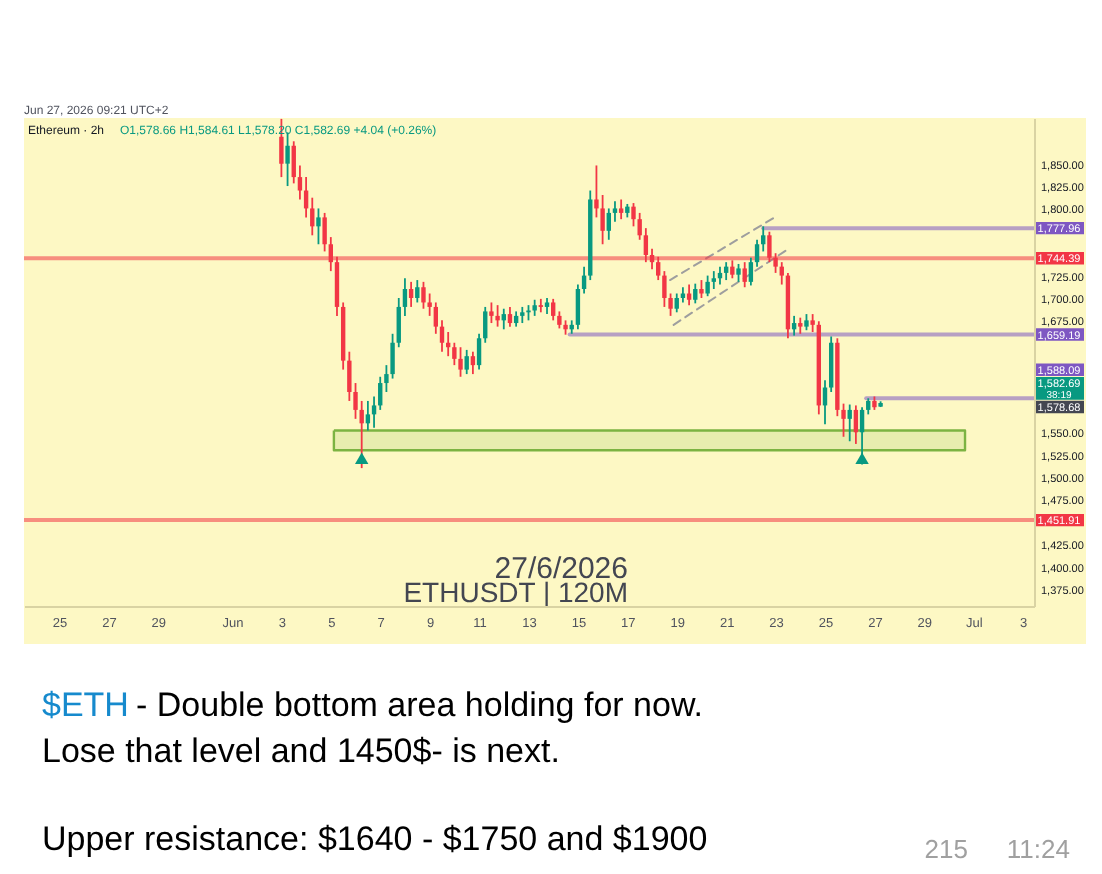 Image resolution: width=1102 pixels, height=874 pixels. Describe the element at coordinates (946, 849) in the screenshot. I see `text: 215` at that location.